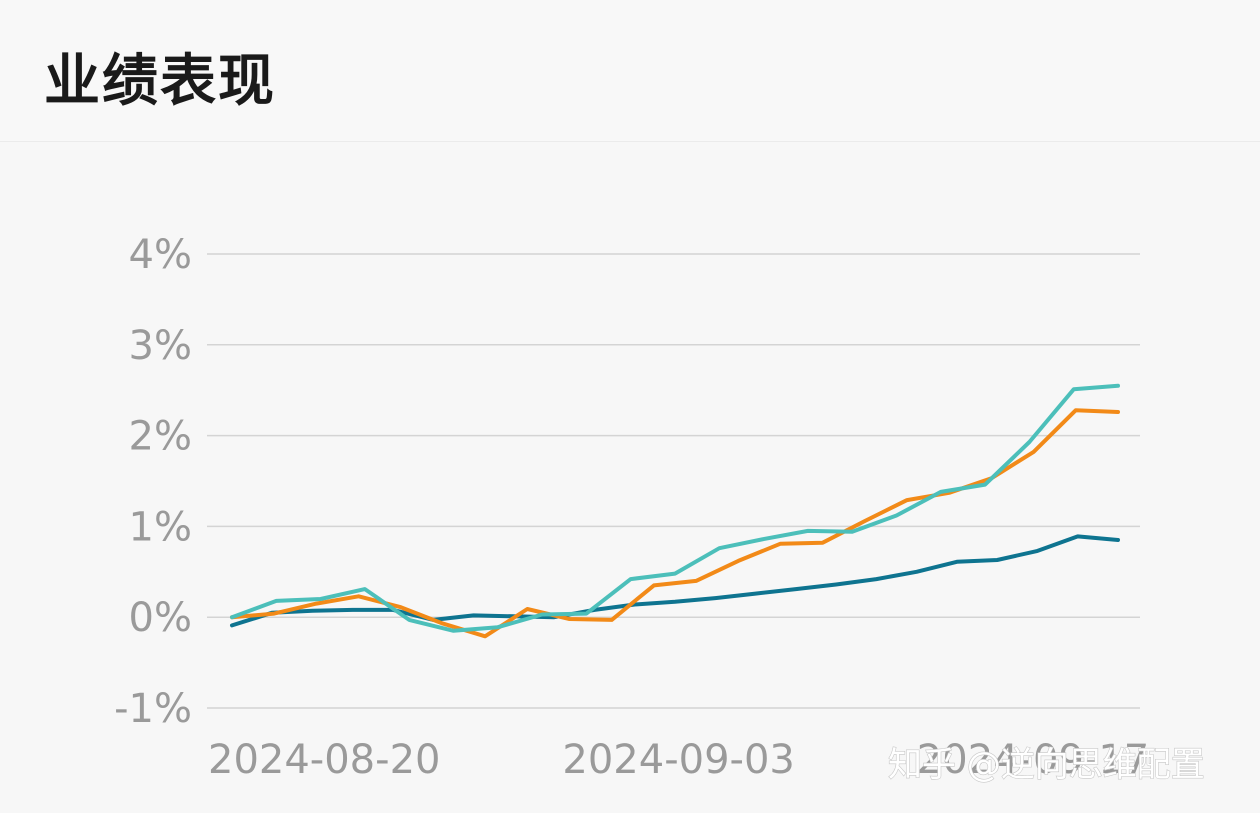  Describe the element at coordinates (160, 346) in the screenshot. I see `y-tick-label: 3%` at that location.